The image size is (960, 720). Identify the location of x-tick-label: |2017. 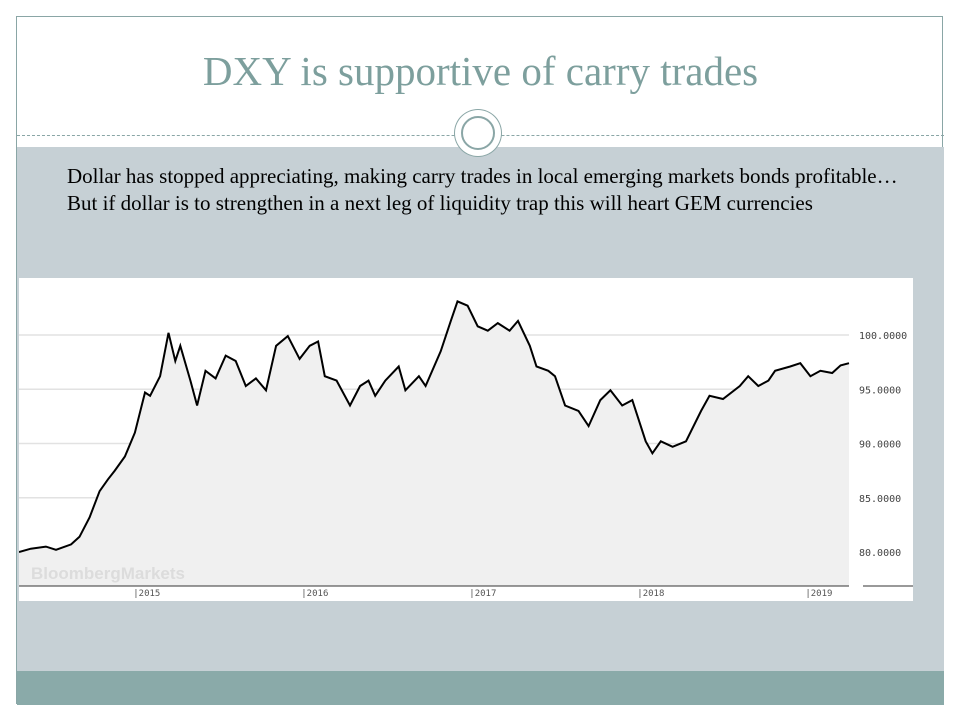
(482, 594).